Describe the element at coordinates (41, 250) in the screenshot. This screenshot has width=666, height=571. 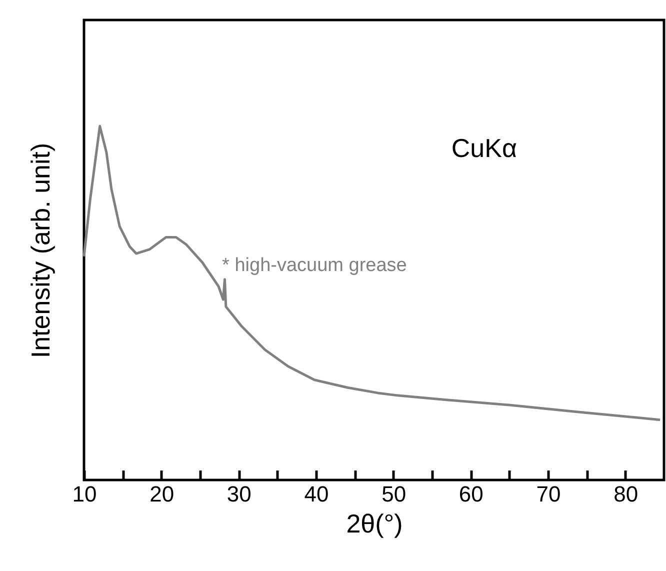
I see `y-axis-title: Intensity (arb. unit)` at that location.